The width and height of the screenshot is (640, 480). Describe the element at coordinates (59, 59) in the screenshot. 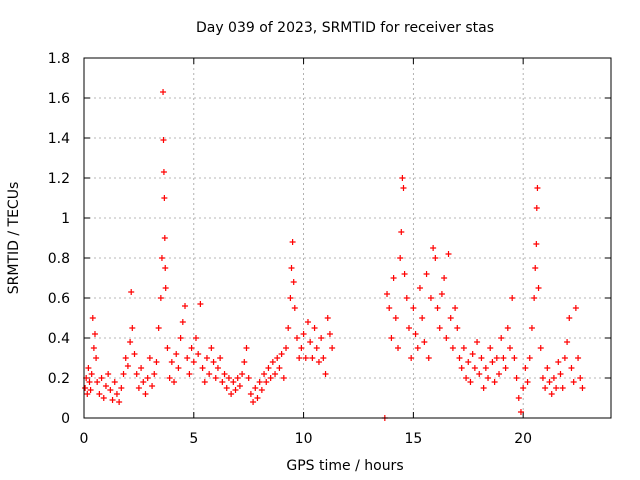

I see `y-tick-label: 1.8` at that location.